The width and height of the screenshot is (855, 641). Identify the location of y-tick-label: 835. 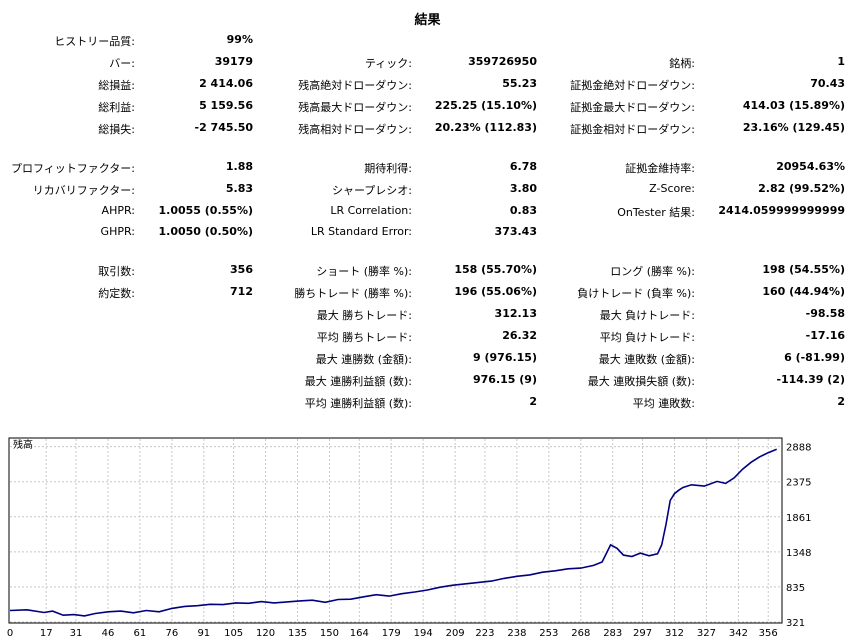
(795, 588).